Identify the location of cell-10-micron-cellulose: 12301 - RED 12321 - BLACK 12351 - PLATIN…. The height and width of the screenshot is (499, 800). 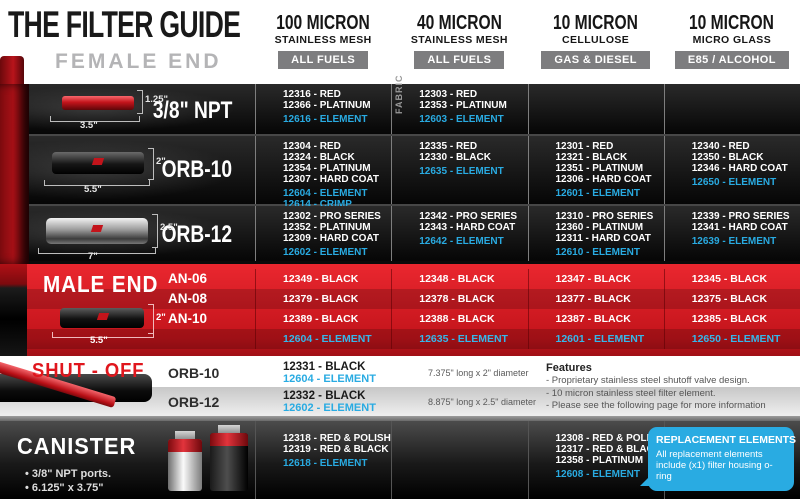
(595, 170).